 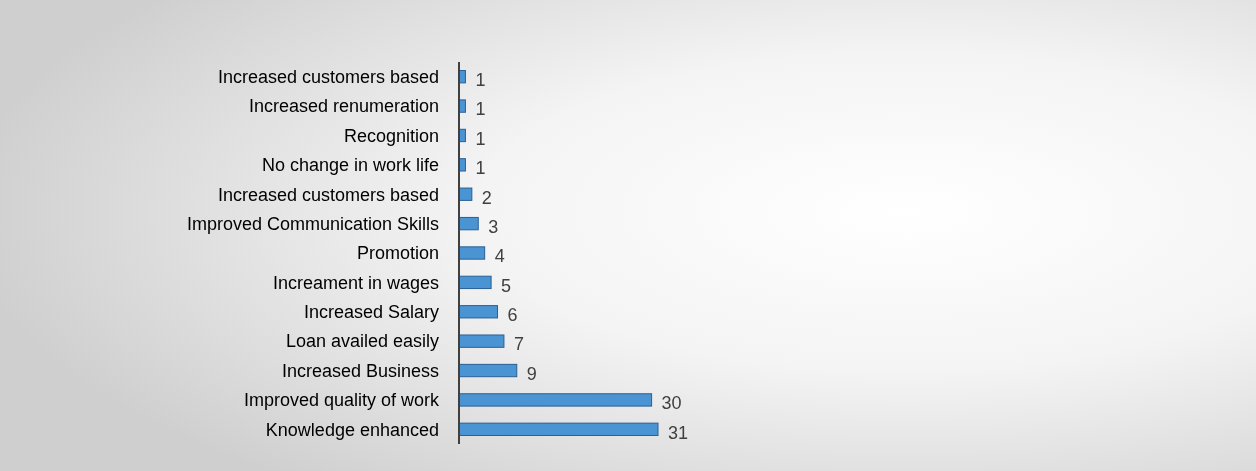 What do you see at coordinates (391, 135) in the screenshot?
I see `y-tick-label: Recognition` at bounding box center [391, 135].